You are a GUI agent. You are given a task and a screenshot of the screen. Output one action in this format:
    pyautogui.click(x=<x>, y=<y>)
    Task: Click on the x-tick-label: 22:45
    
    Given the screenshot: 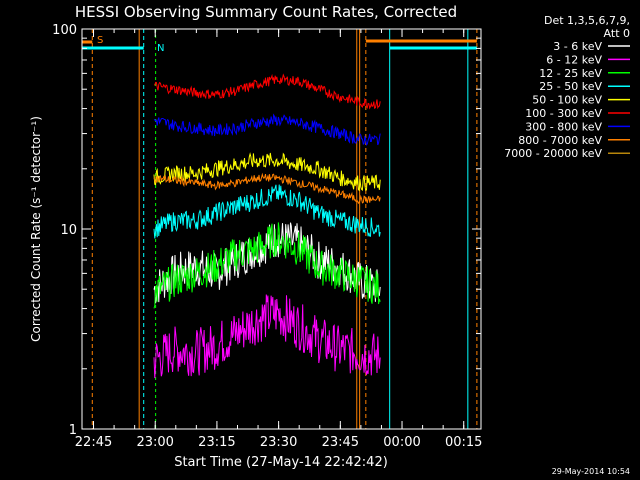 What is the action you would take?
    pyautogui.click(x=93, y=442)
    